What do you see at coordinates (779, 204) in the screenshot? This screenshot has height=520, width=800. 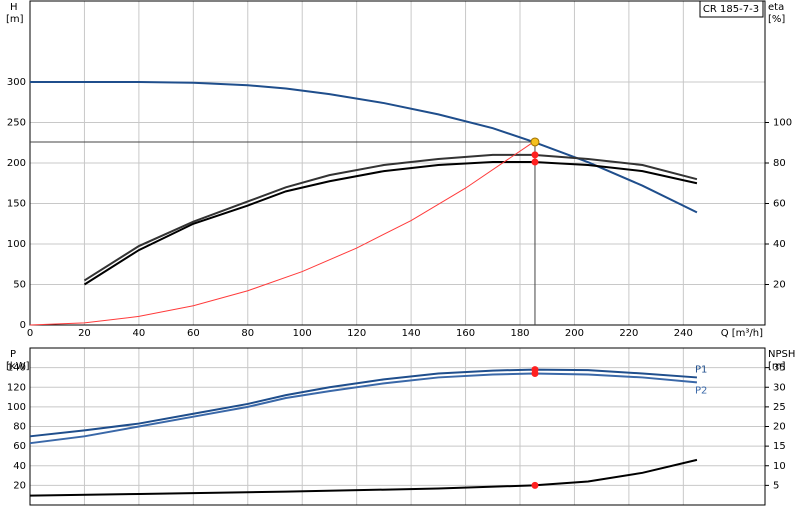 I see `y2-tick-label: 60` at bounding box center [779, 204].